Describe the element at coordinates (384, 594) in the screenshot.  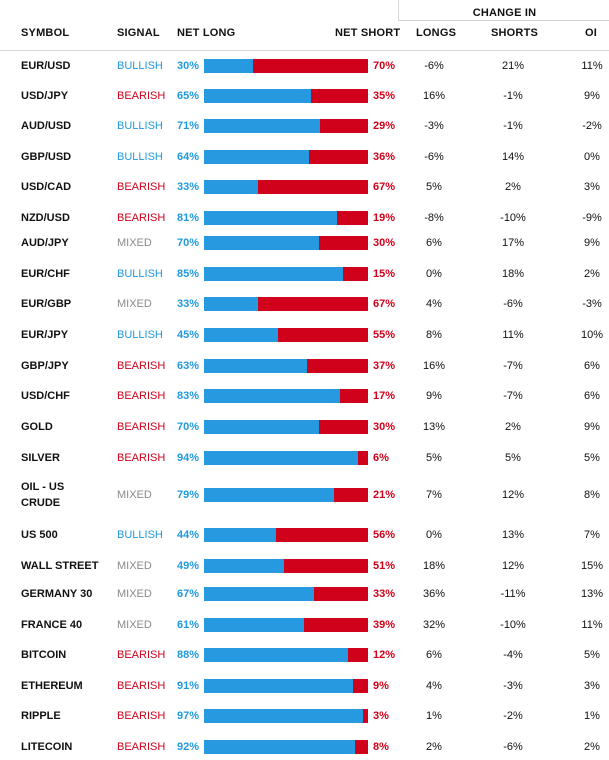
I see `net-short-percent: 33%` at that location.